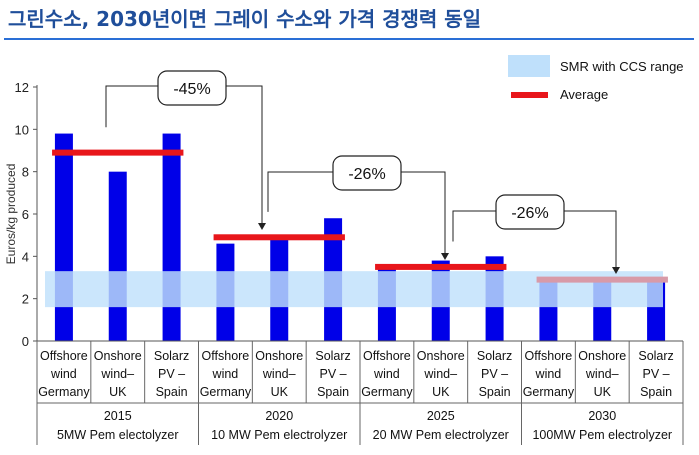 The image size is (699, 455). I want to click on y-tick-label: 8, so click(25, 172).